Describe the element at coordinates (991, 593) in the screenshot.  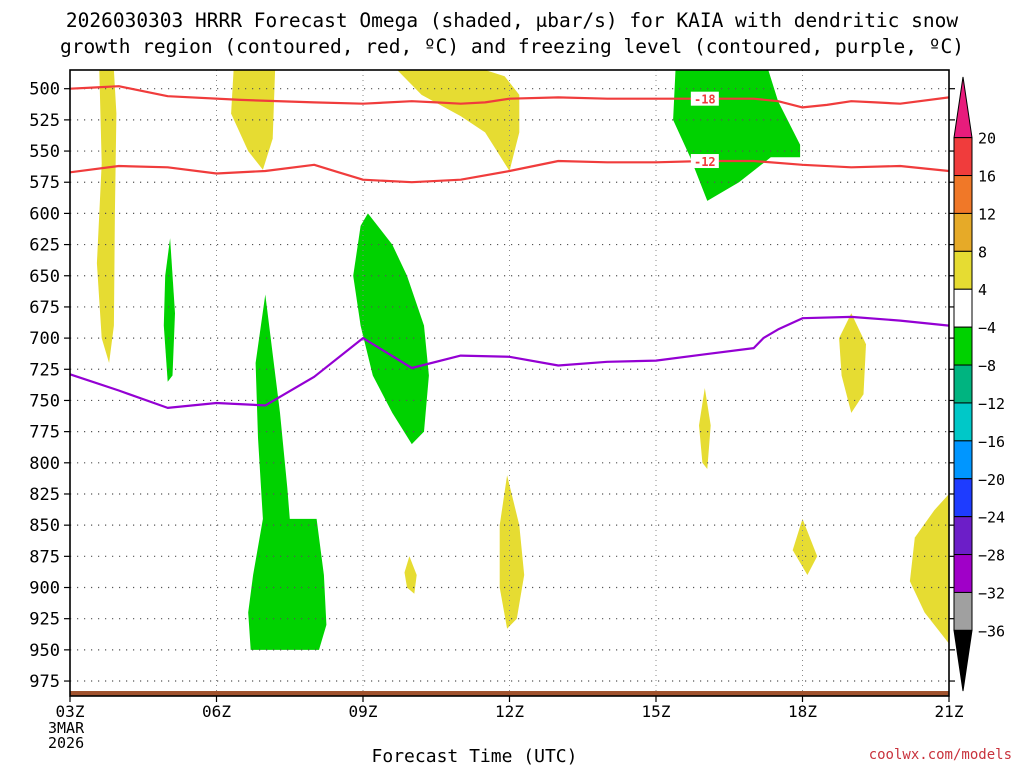
I see `colorbar-label-12: −32` at that location.